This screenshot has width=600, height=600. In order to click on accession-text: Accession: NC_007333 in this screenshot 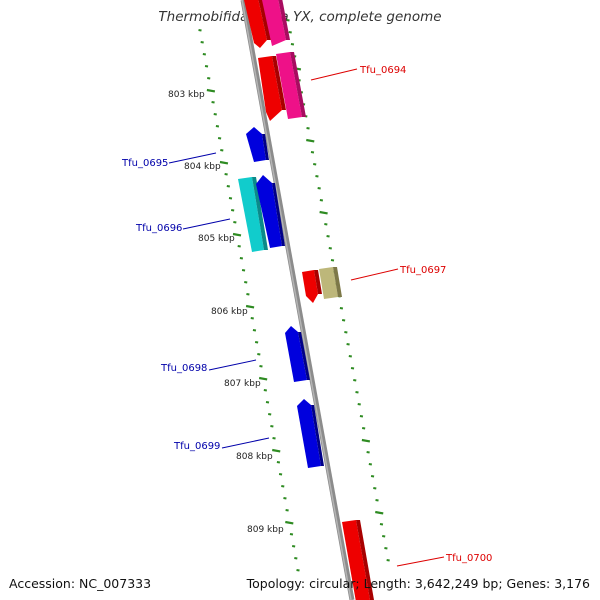, I will do `click(80, 583)`.